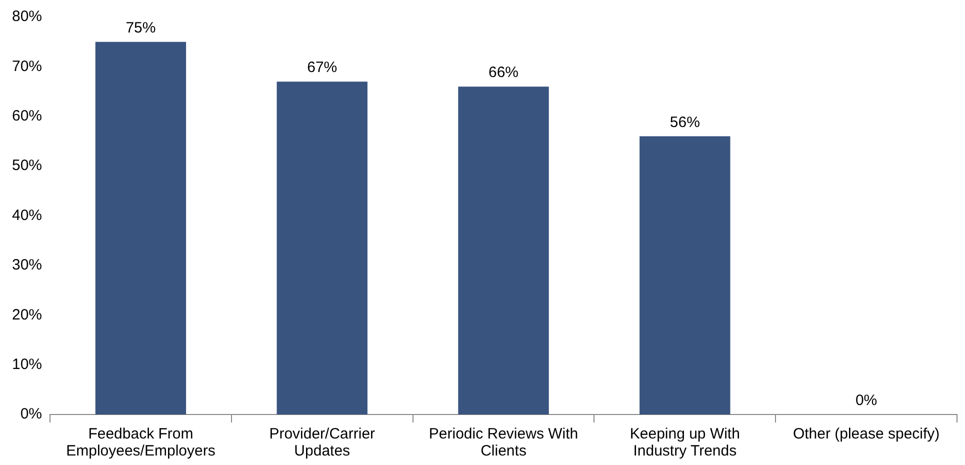  I want to click on y-tick-label: 80%, so click(27, 17).